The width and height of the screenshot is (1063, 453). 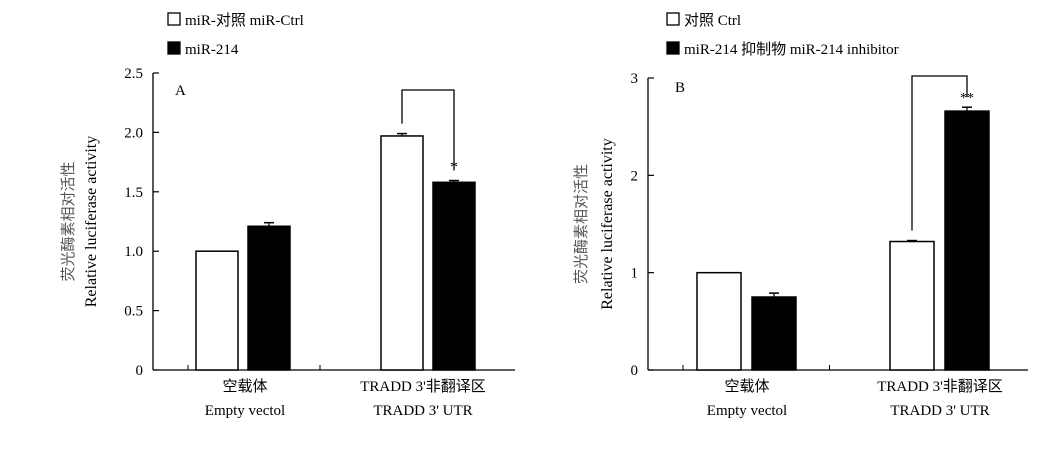 I want to click on panel-0-y-tick-label: 1.5, so click(x=133, y=193).